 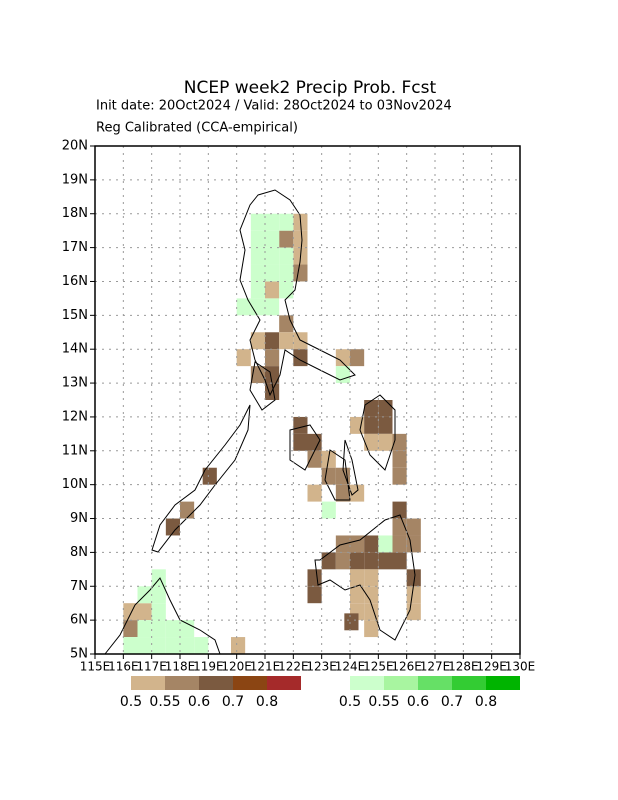 I want to click on y-tick-label: 5N, so click(x=79, y=654).